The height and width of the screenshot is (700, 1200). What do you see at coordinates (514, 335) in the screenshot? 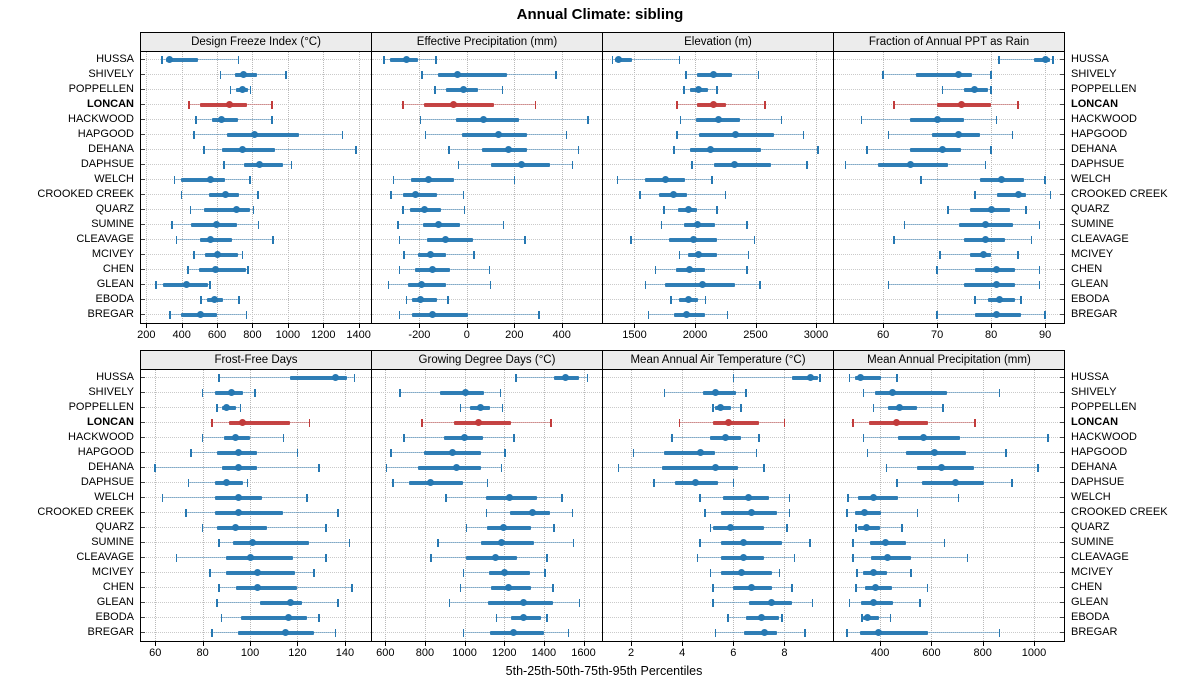
I see `axis-tick-label: 200` at bounding box center [514, 335].